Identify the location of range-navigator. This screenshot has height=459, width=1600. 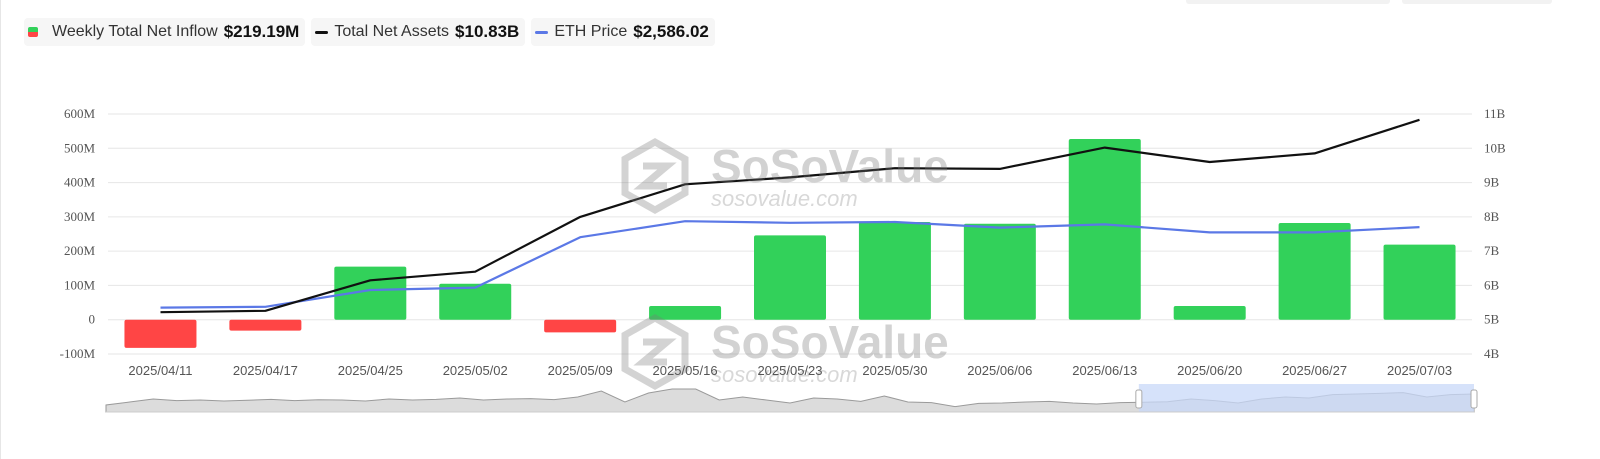
(791, 398).